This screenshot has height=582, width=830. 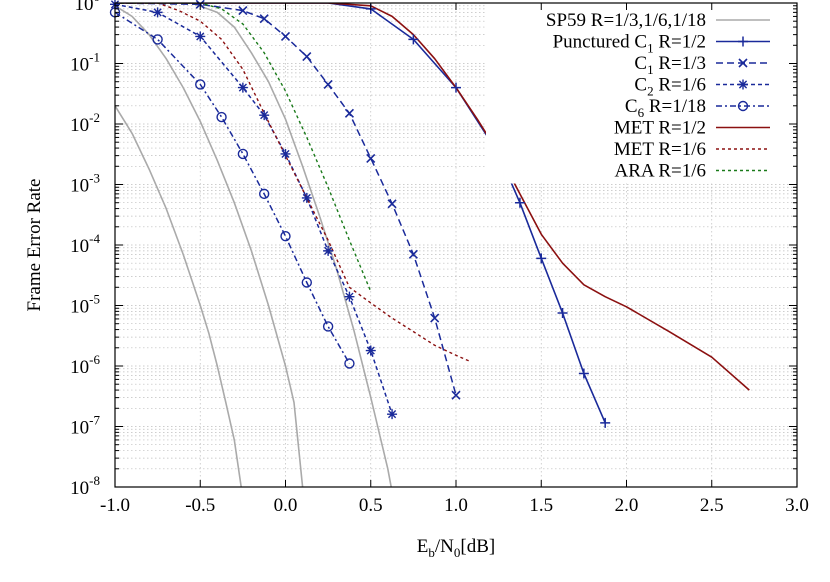 I want to click on y-tick-label: 10⁻⁶, so click(x=85, y=365).